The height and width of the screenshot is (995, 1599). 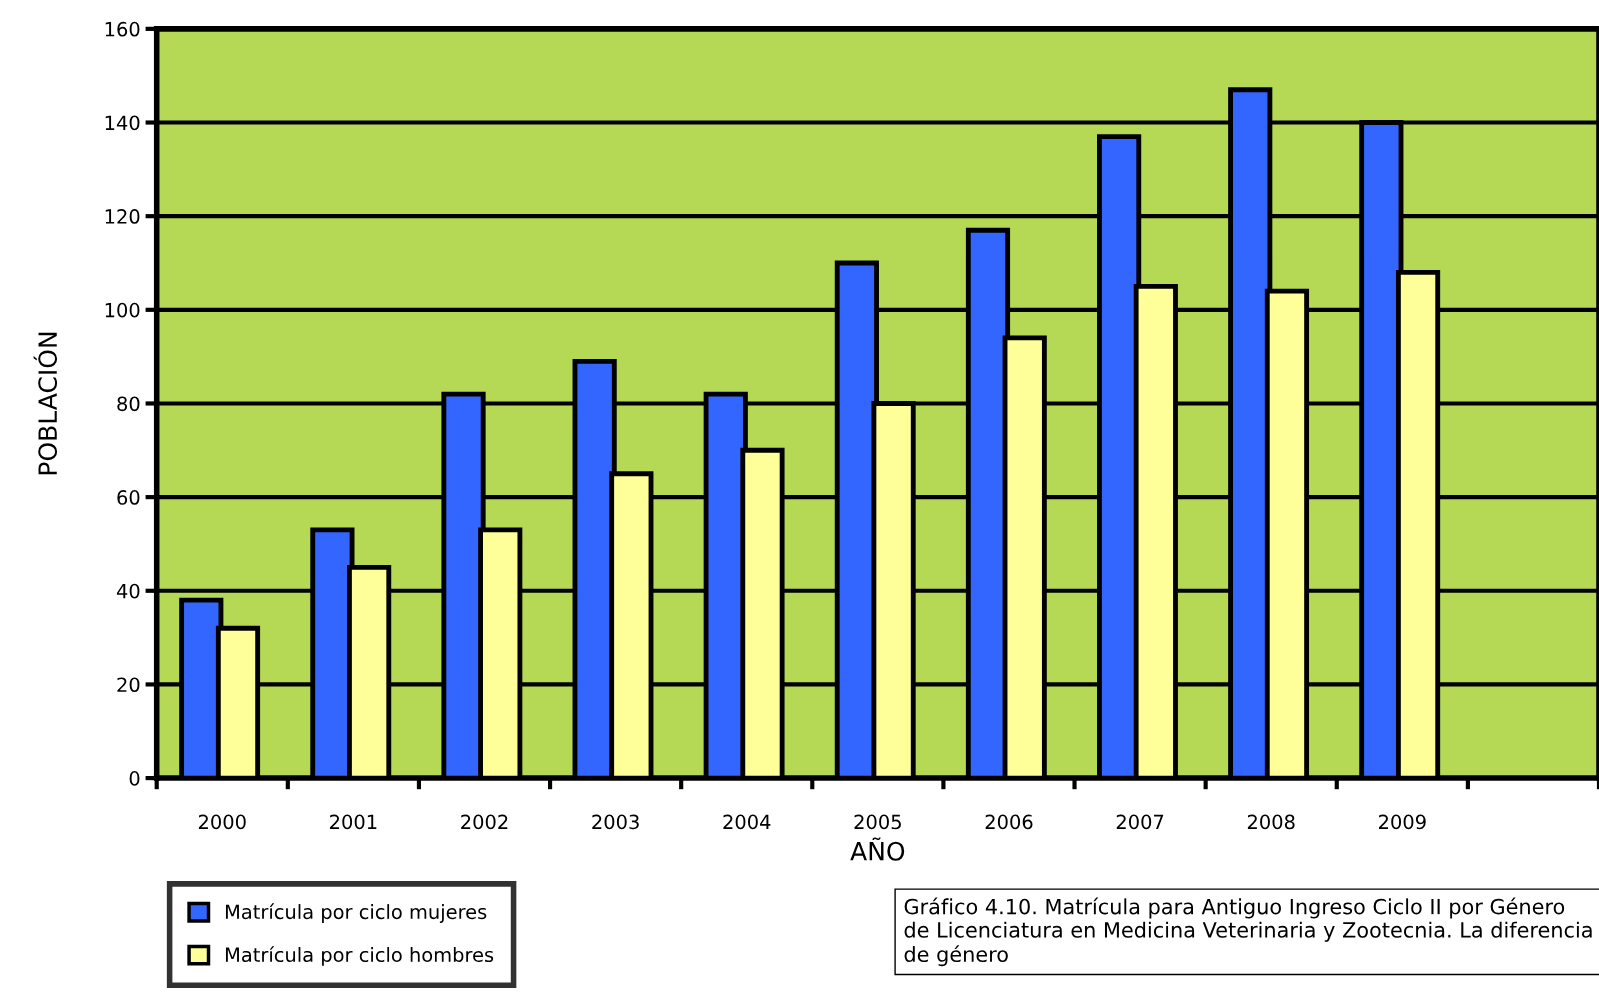 I want to click on x-tick-label: 2006, so click(x=1009, y=822).